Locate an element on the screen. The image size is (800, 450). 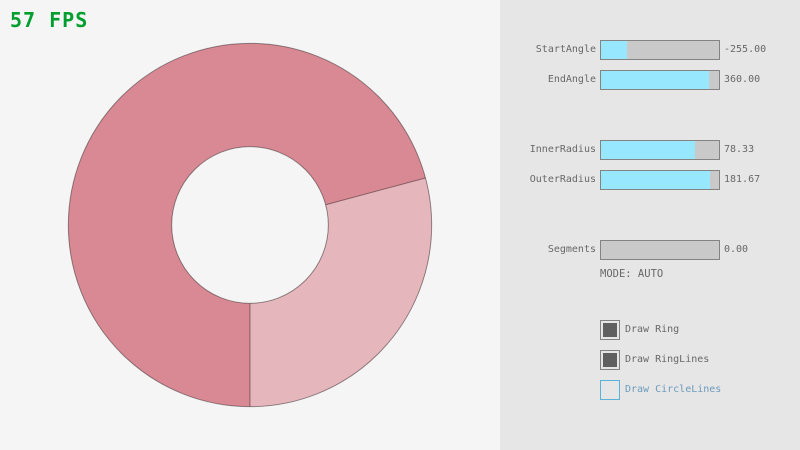
slider-row-end-angle: EndAngle 360.00 is located at coordinates (650, 80).